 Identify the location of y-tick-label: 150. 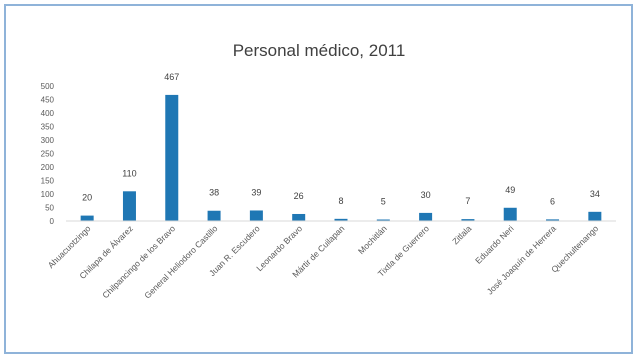
(48, 181).